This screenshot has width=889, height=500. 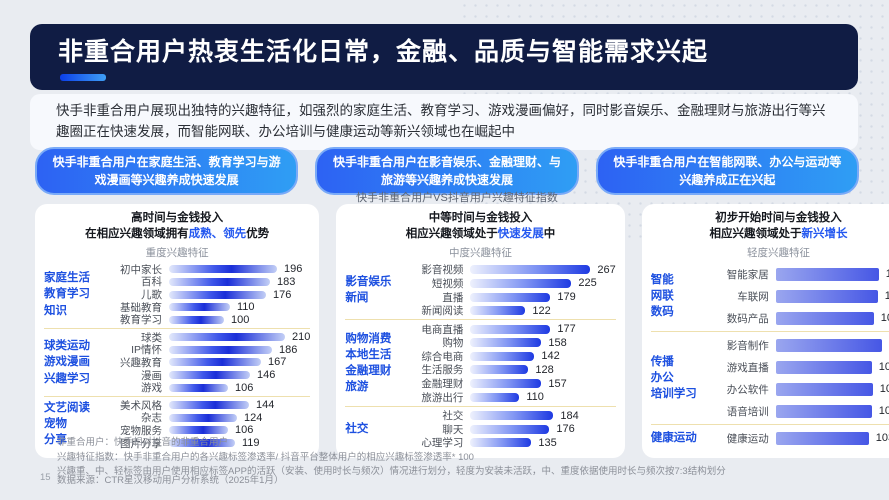 I want to click on bar-value: 108, so click(x=884, y=389).